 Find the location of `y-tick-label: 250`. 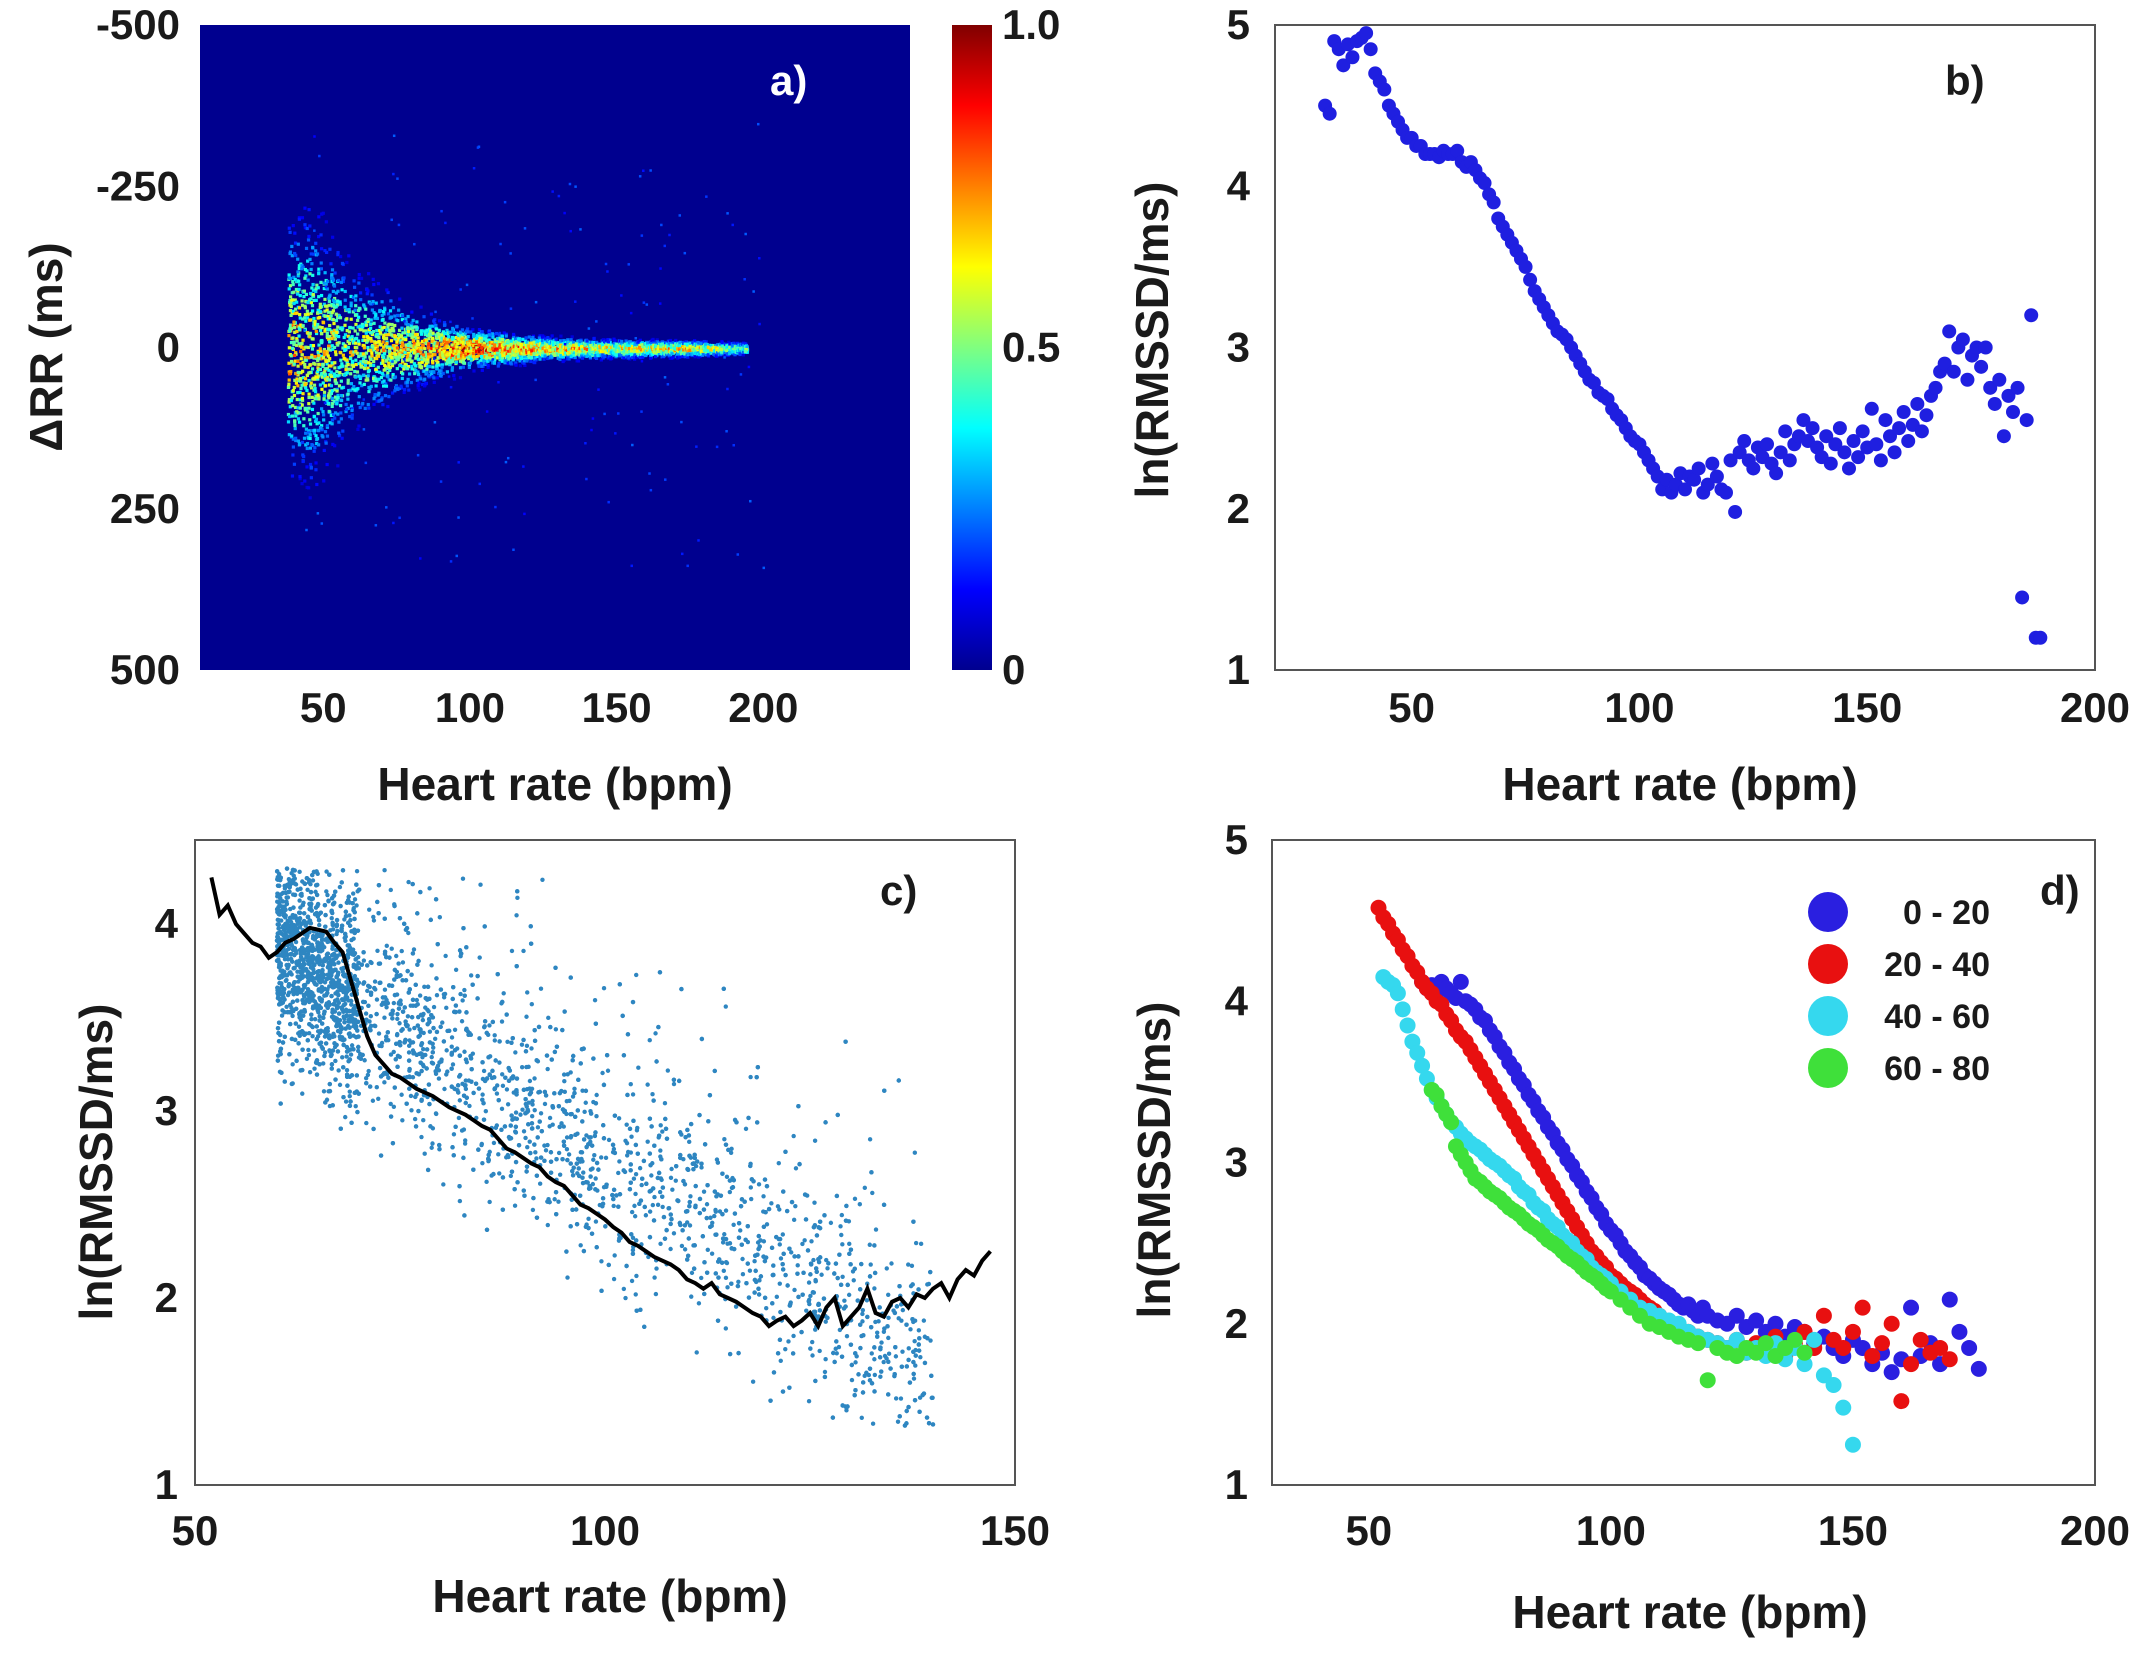

y-tick-label: 250 is located at coordinates (145, 508).